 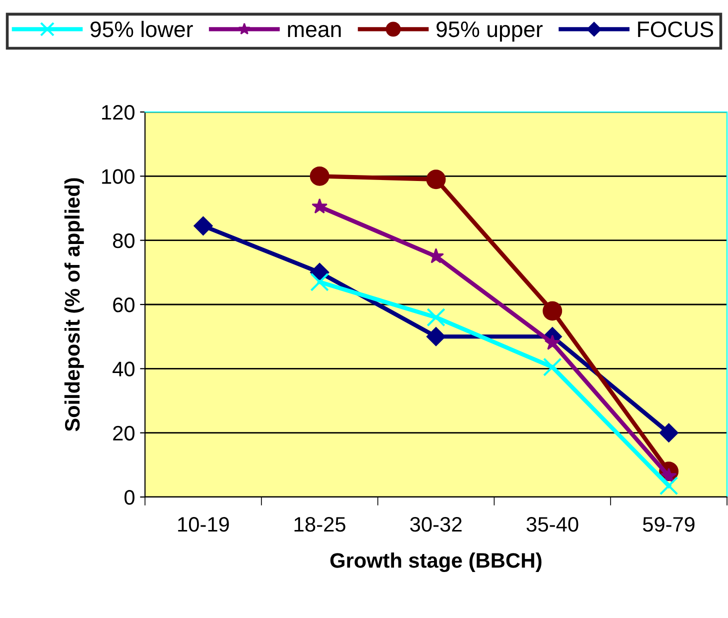 I want to click on x-tick-label: 59-79, so click(x=668, y=524).